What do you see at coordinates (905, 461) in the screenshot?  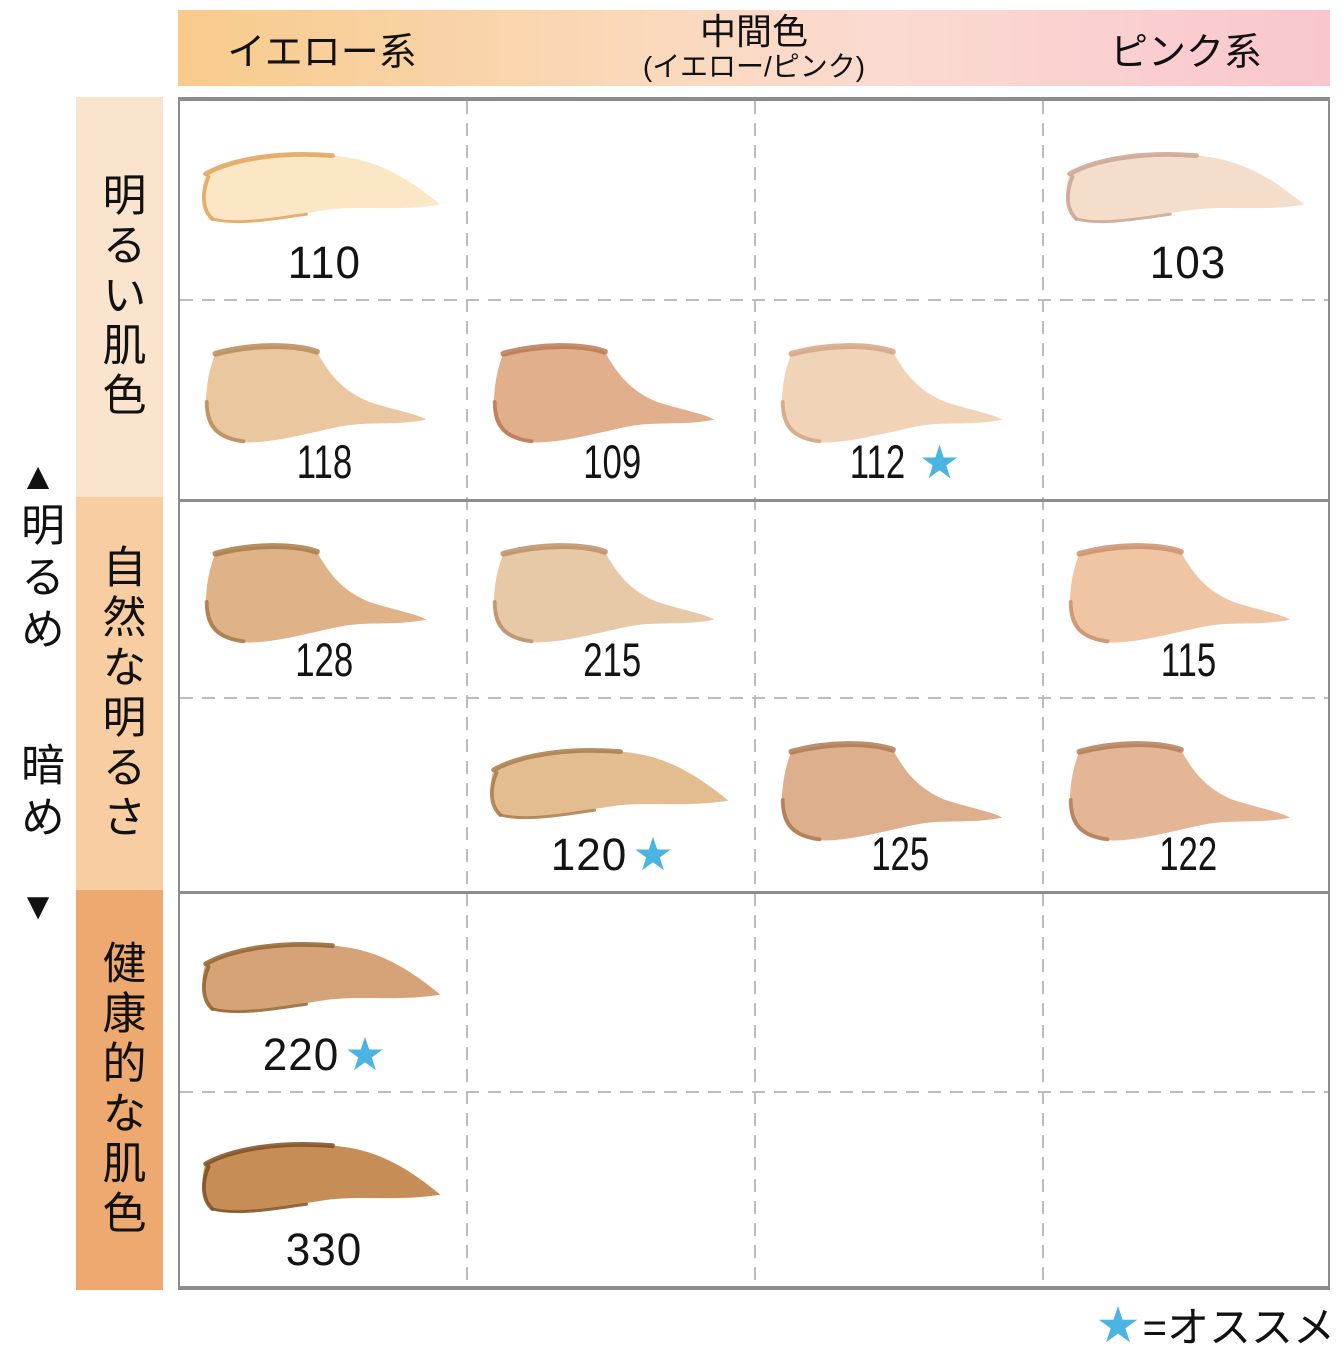 I see `shade-number-112: 112 ★` at bounding box center [905, 461].